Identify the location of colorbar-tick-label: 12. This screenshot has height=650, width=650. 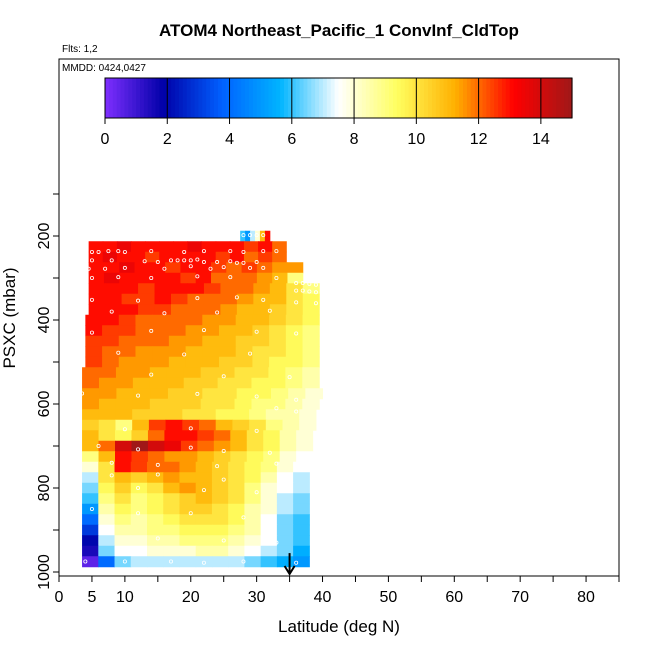
(479, 139).